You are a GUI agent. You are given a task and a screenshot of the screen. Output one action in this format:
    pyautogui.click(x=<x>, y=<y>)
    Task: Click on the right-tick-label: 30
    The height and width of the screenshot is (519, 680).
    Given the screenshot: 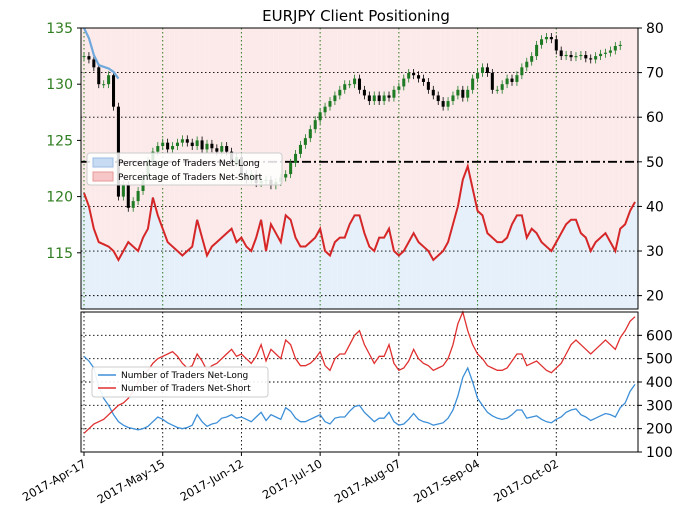 What is the action you would take?
    pyautogui.click(x=655, y=252)
    